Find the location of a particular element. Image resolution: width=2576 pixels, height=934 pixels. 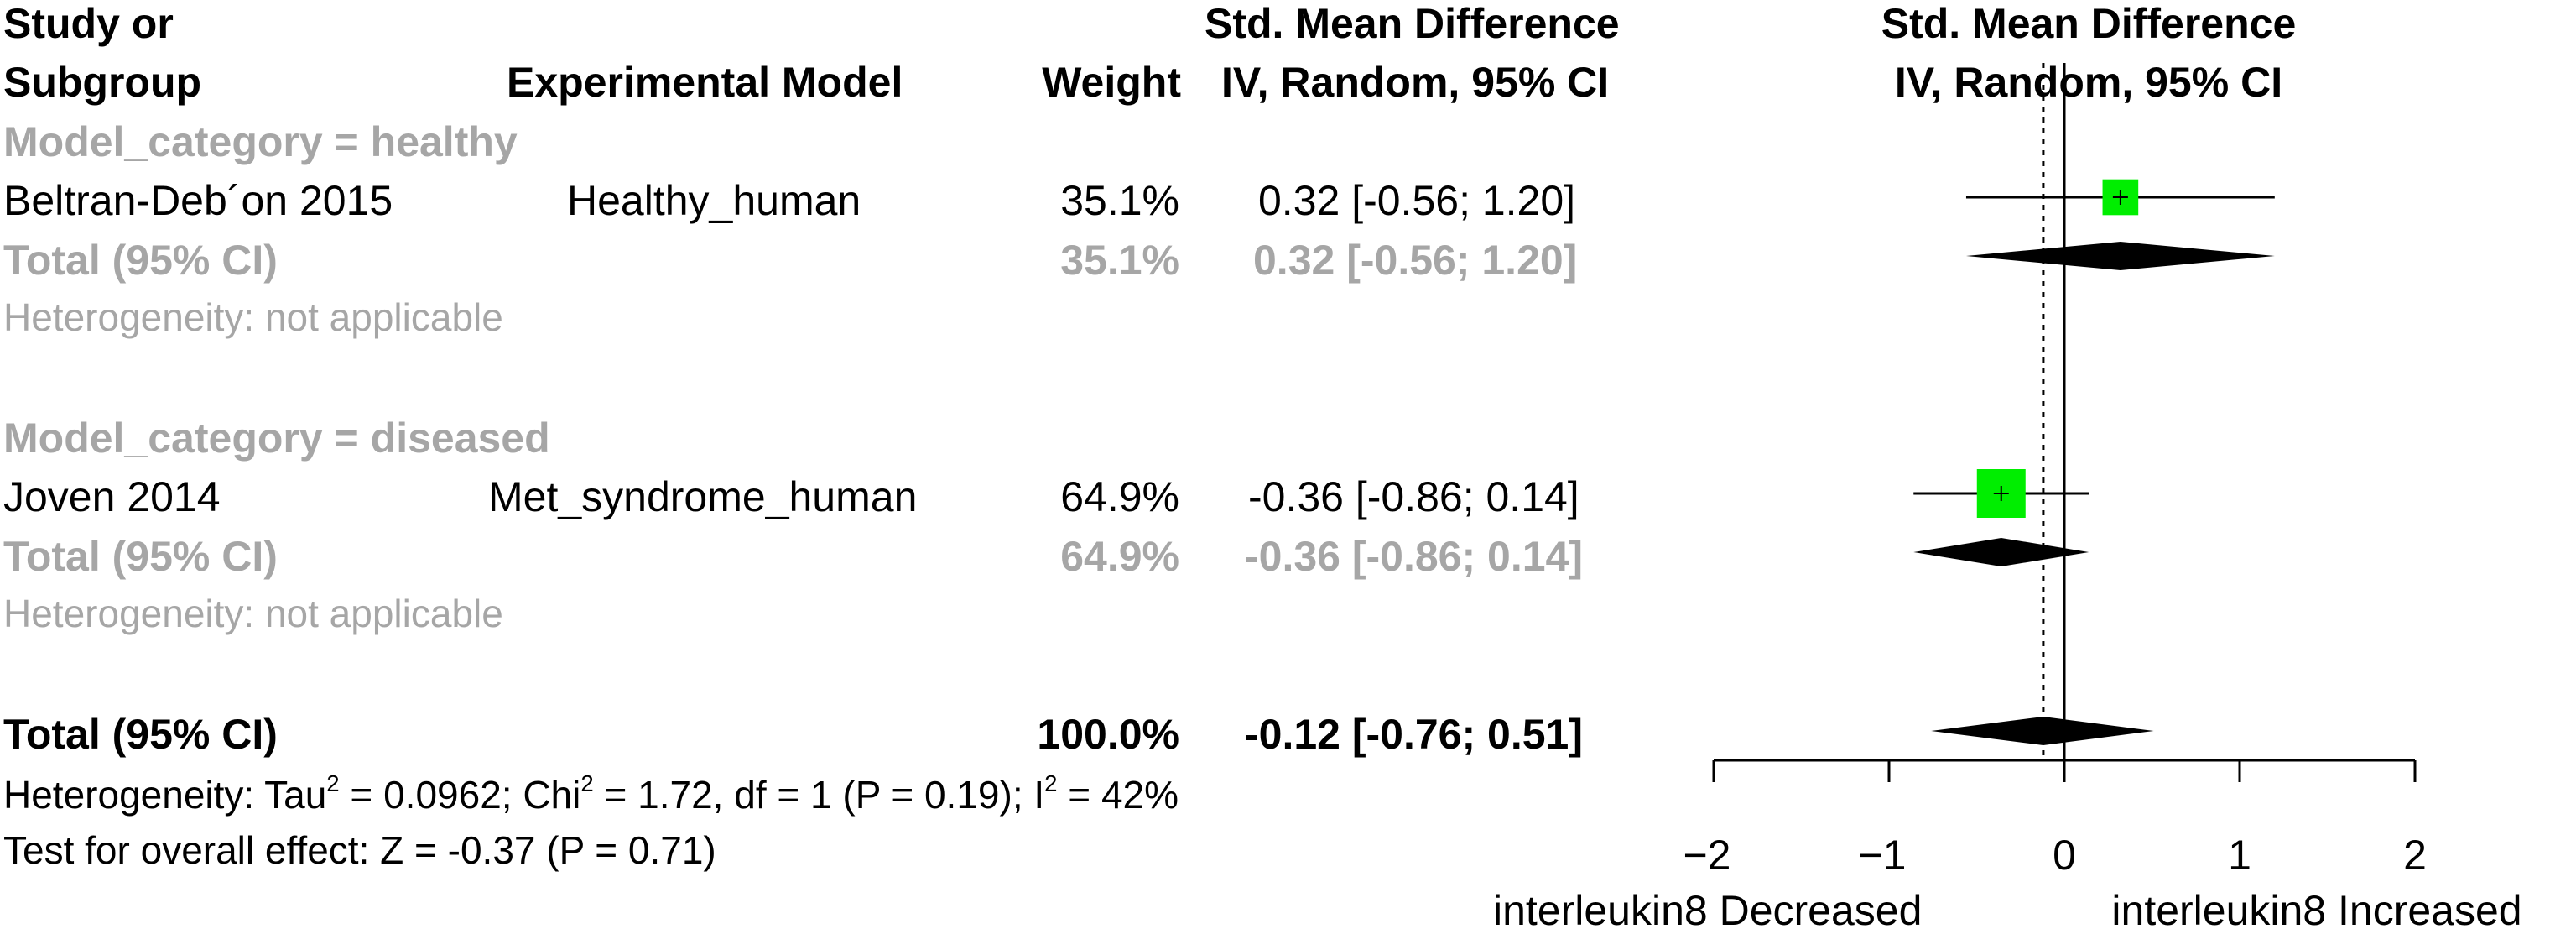

axis-label-increased: interleukin8 Increased is located at coordinates (2316, 910).